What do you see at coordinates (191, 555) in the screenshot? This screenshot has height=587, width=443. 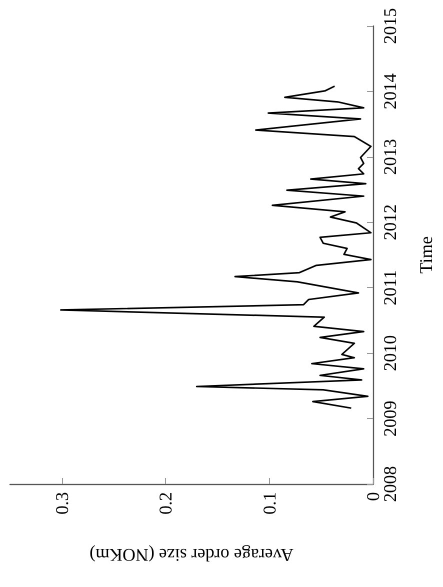 I see `x-axis-title: Average order size (NOKm)` at bounding box center [191, 555].